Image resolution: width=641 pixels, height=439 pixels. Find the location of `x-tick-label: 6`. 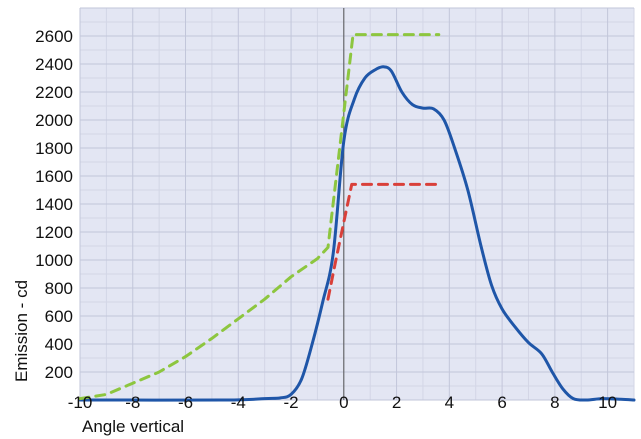

x-tick-label: 6 is located at coordinates (501, 402).